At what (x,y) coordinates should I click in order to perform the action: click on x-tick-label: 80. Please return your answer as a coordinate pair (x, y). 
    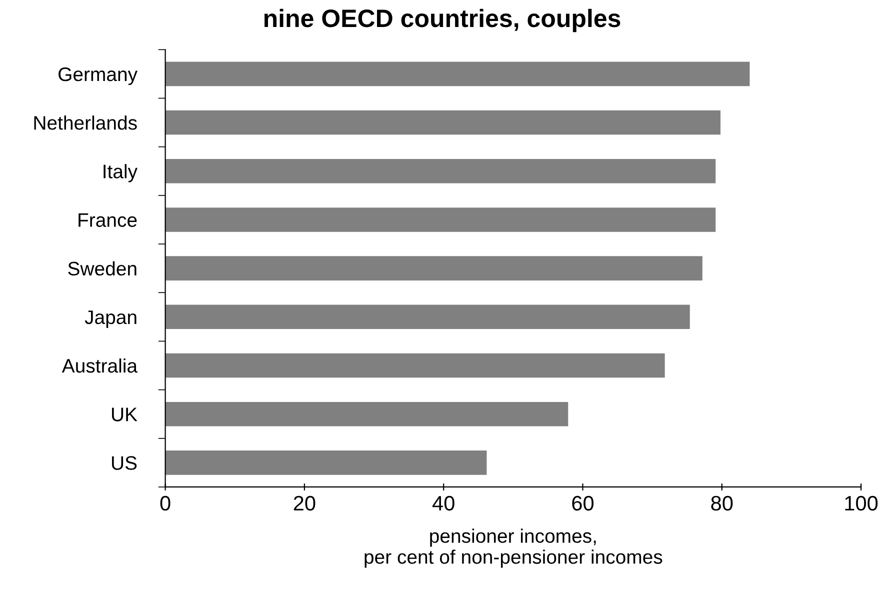
    Looking at the image, I should click on (722, 503).